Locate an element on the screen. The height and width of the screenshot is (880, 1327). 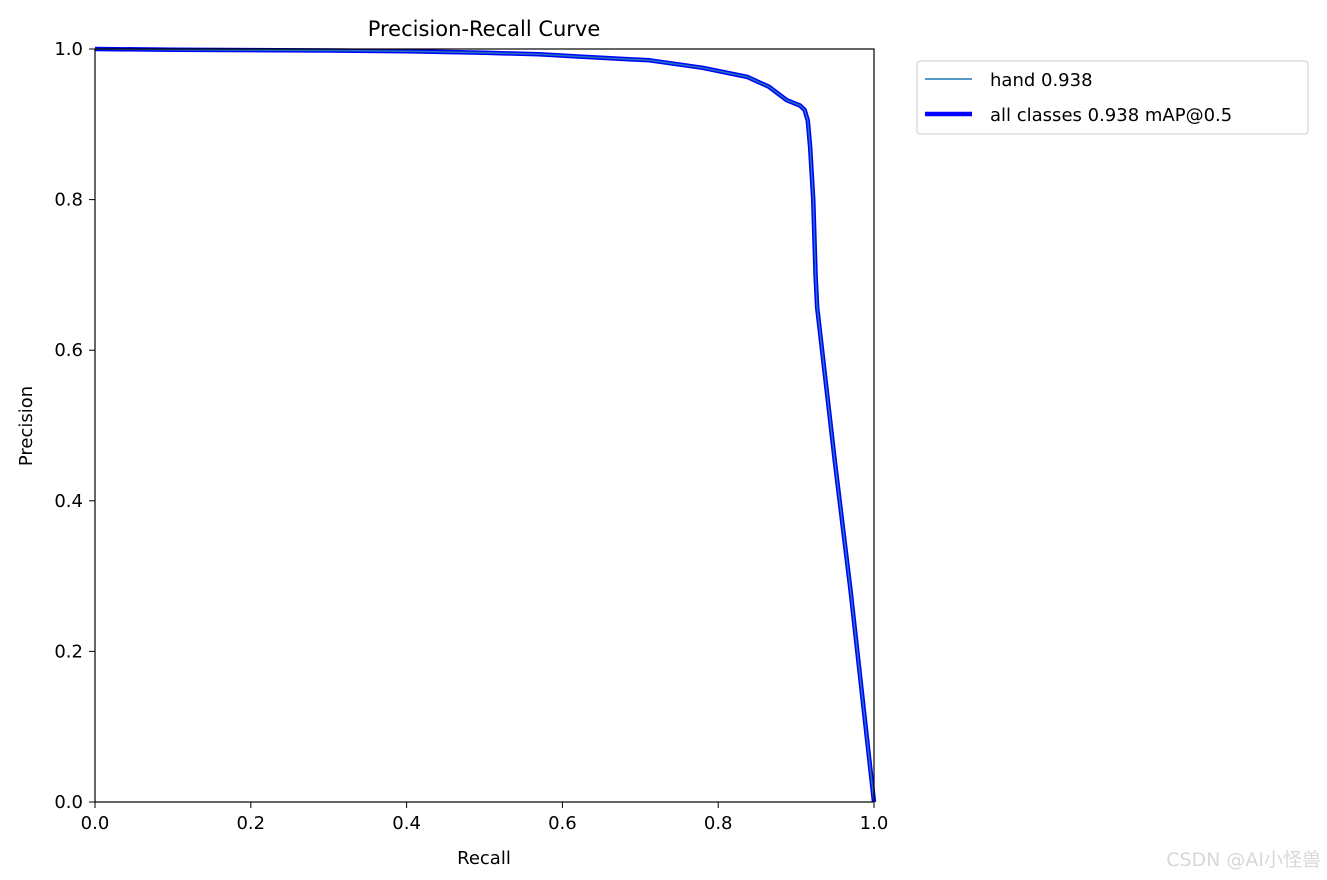
x-axis-label: Recall is located at coordinates (484, 858).